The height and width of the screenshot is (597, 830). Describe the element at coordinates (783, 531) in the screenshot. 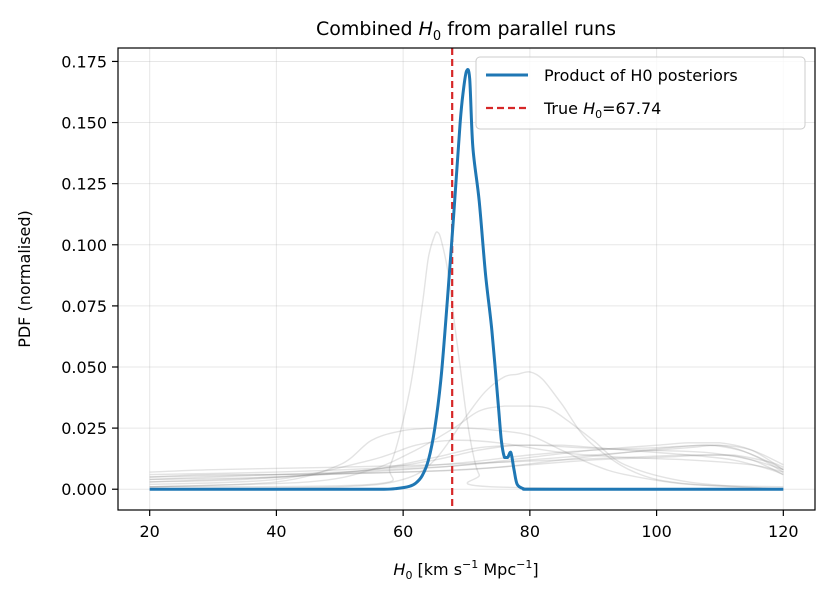

I see `x-tick-label-5: 120` at that location.